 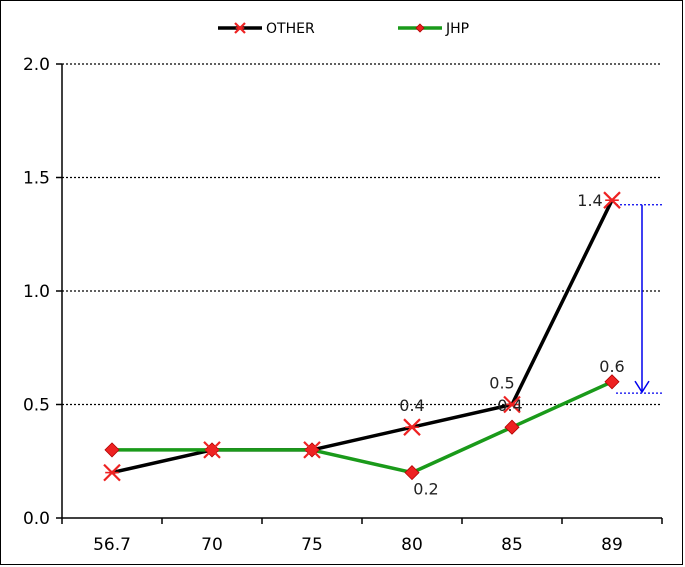 What do you see at coordinates (412, 545) in the screenshot?
I see `x-tick-label: 80` at bounding box center [412, 545].